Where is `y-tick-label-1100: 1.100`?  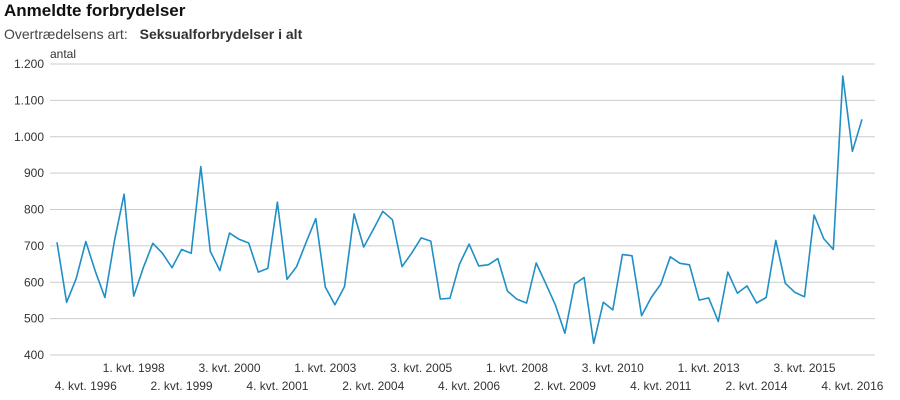 y-tick-label-1100: 1.100 is located at coordinates (29, 100).